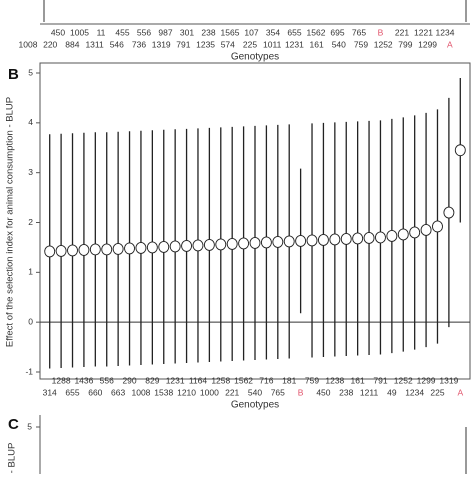 The width and height of the screenshot is (474, 479). I want to click on x-tick-label: 455, so click(122, 32).